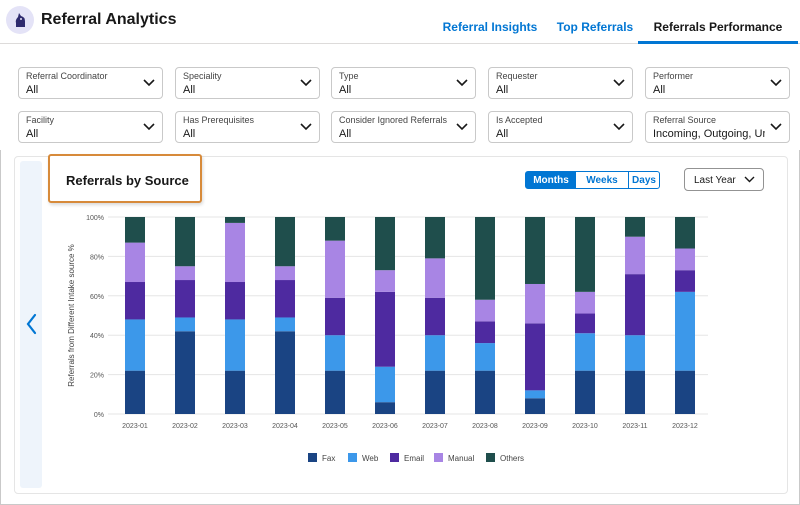  I want to click on legend-label-email: Email, so click(414, 458).